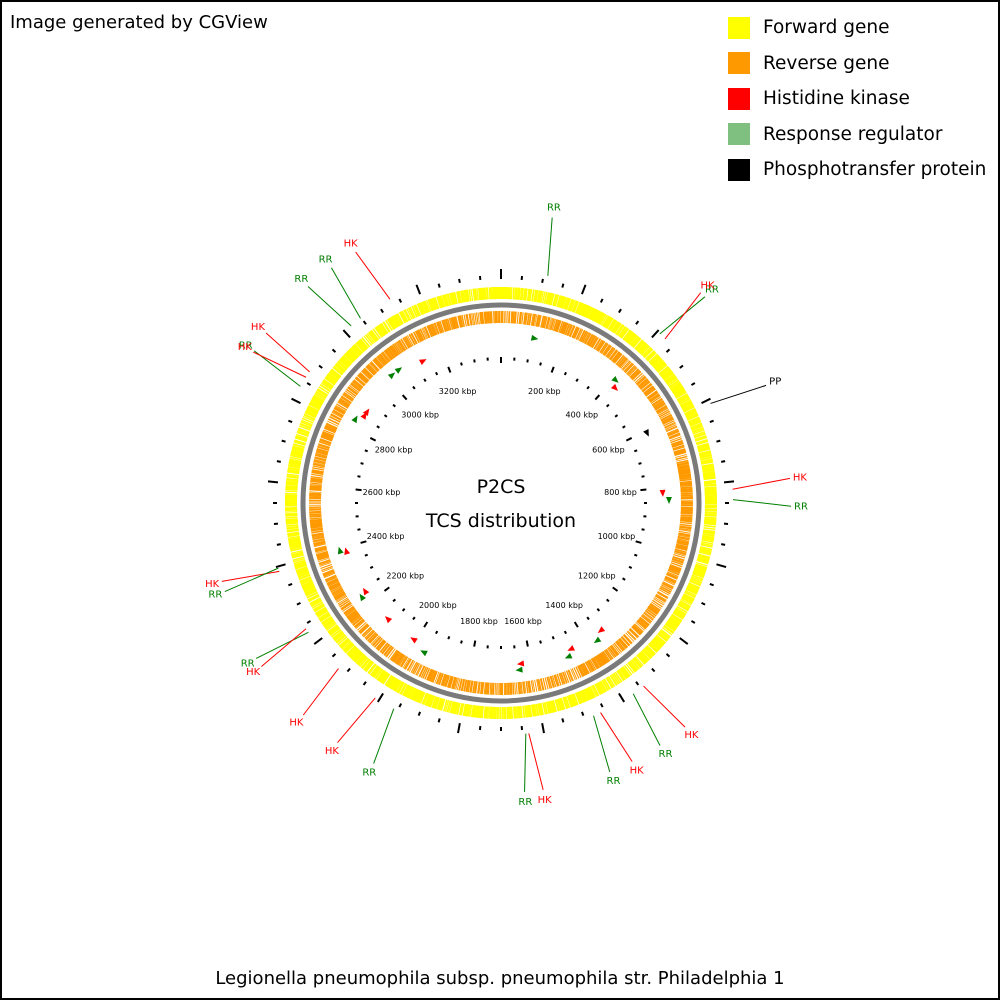  What do you see at coordinates (761, 483) in the screenshot?
I see `feature-leader-hk` at bounding box center [761, 483].